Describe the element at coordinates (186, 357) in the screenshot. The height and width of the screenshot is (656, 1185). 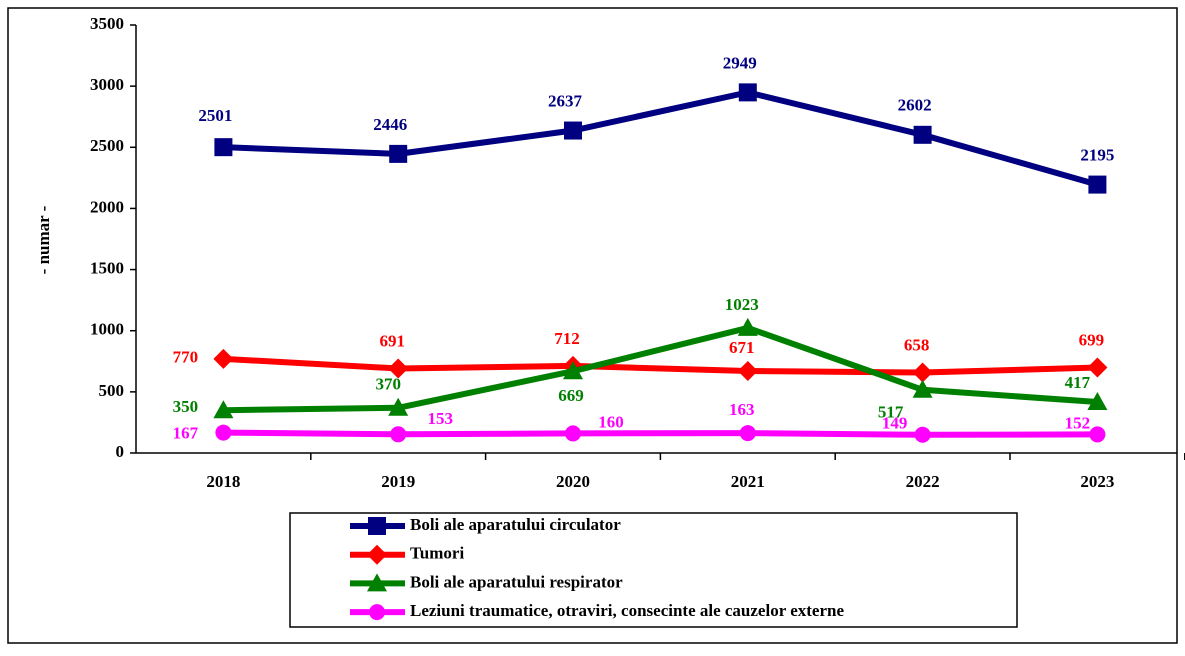
I see `data-label: 770` at that location.